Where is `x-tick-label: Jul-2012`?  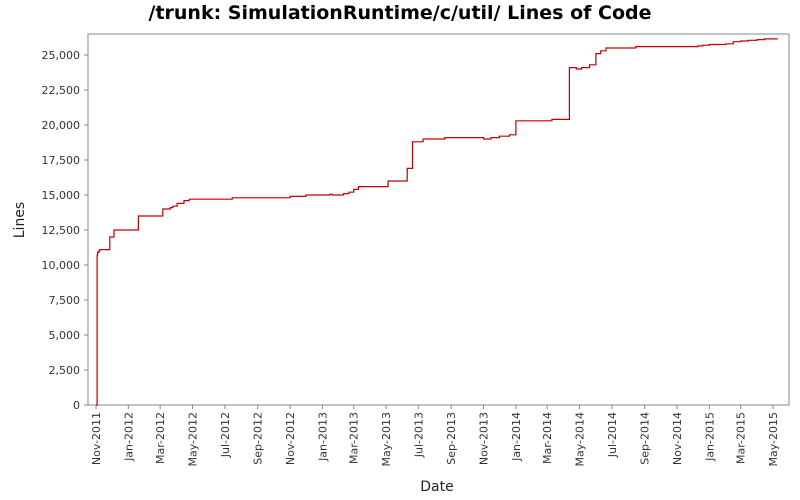
x-tick-label: Jul-2012 is located at coordinates (225, 435).